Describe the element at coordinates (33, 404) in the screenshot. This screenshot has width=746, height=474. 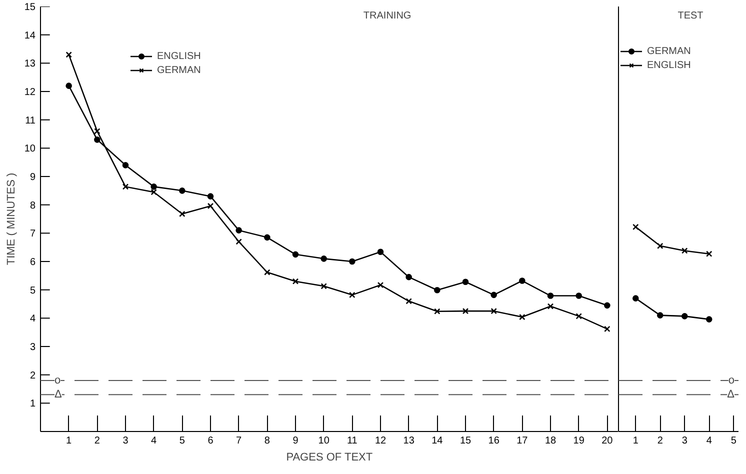
I see `y-tick-label: 1` at that location.